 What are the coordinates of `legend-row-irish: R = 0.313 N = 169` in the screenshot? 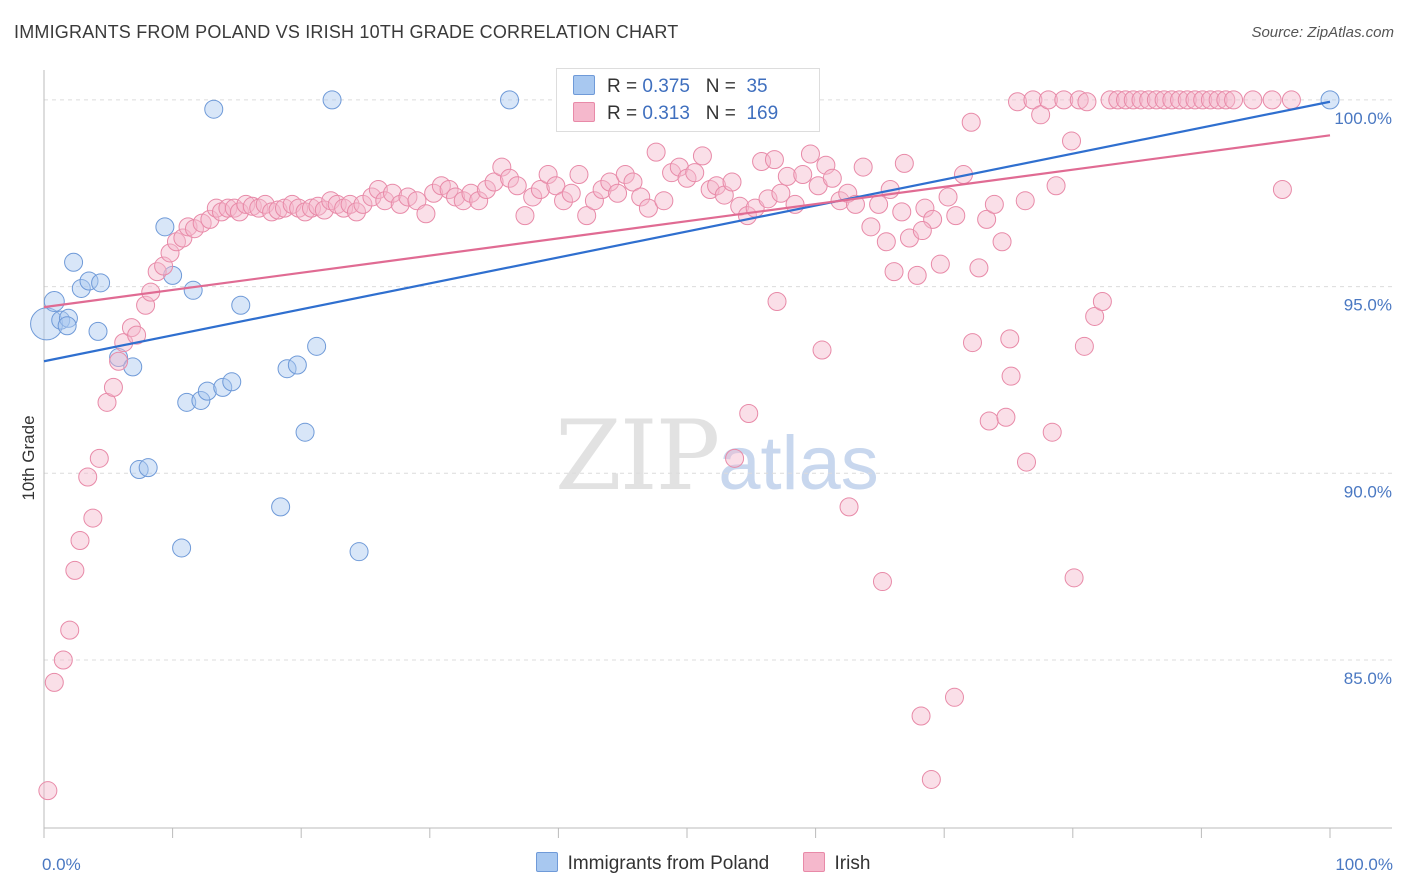 It's located at (675, 114).